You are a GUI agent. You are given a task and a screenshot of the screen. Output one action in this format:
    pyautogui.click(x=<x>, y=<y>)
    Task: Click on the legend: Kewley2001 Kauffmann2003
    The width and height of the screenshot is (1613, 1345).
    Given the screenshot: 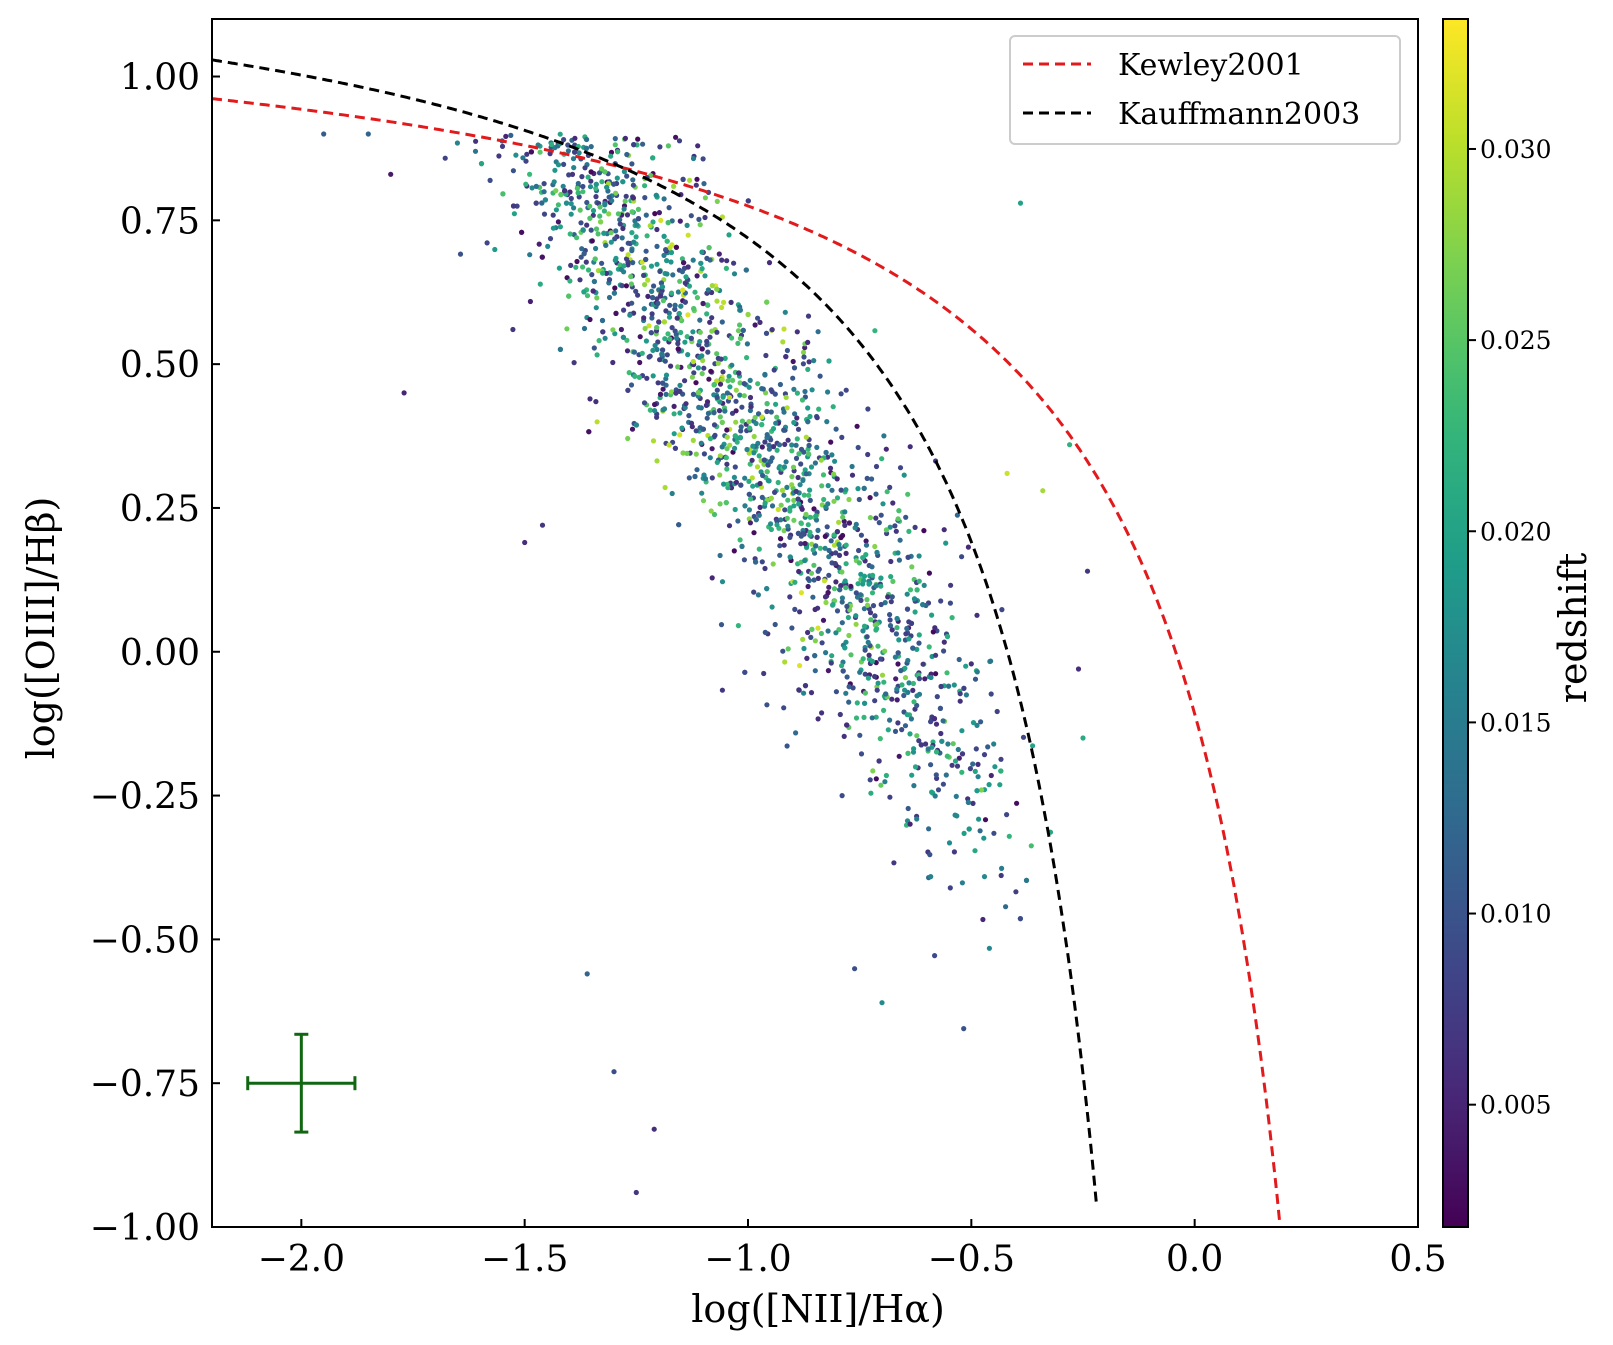 What is the action you would take?
    pyautogui.click(x=1205, y=90)
    